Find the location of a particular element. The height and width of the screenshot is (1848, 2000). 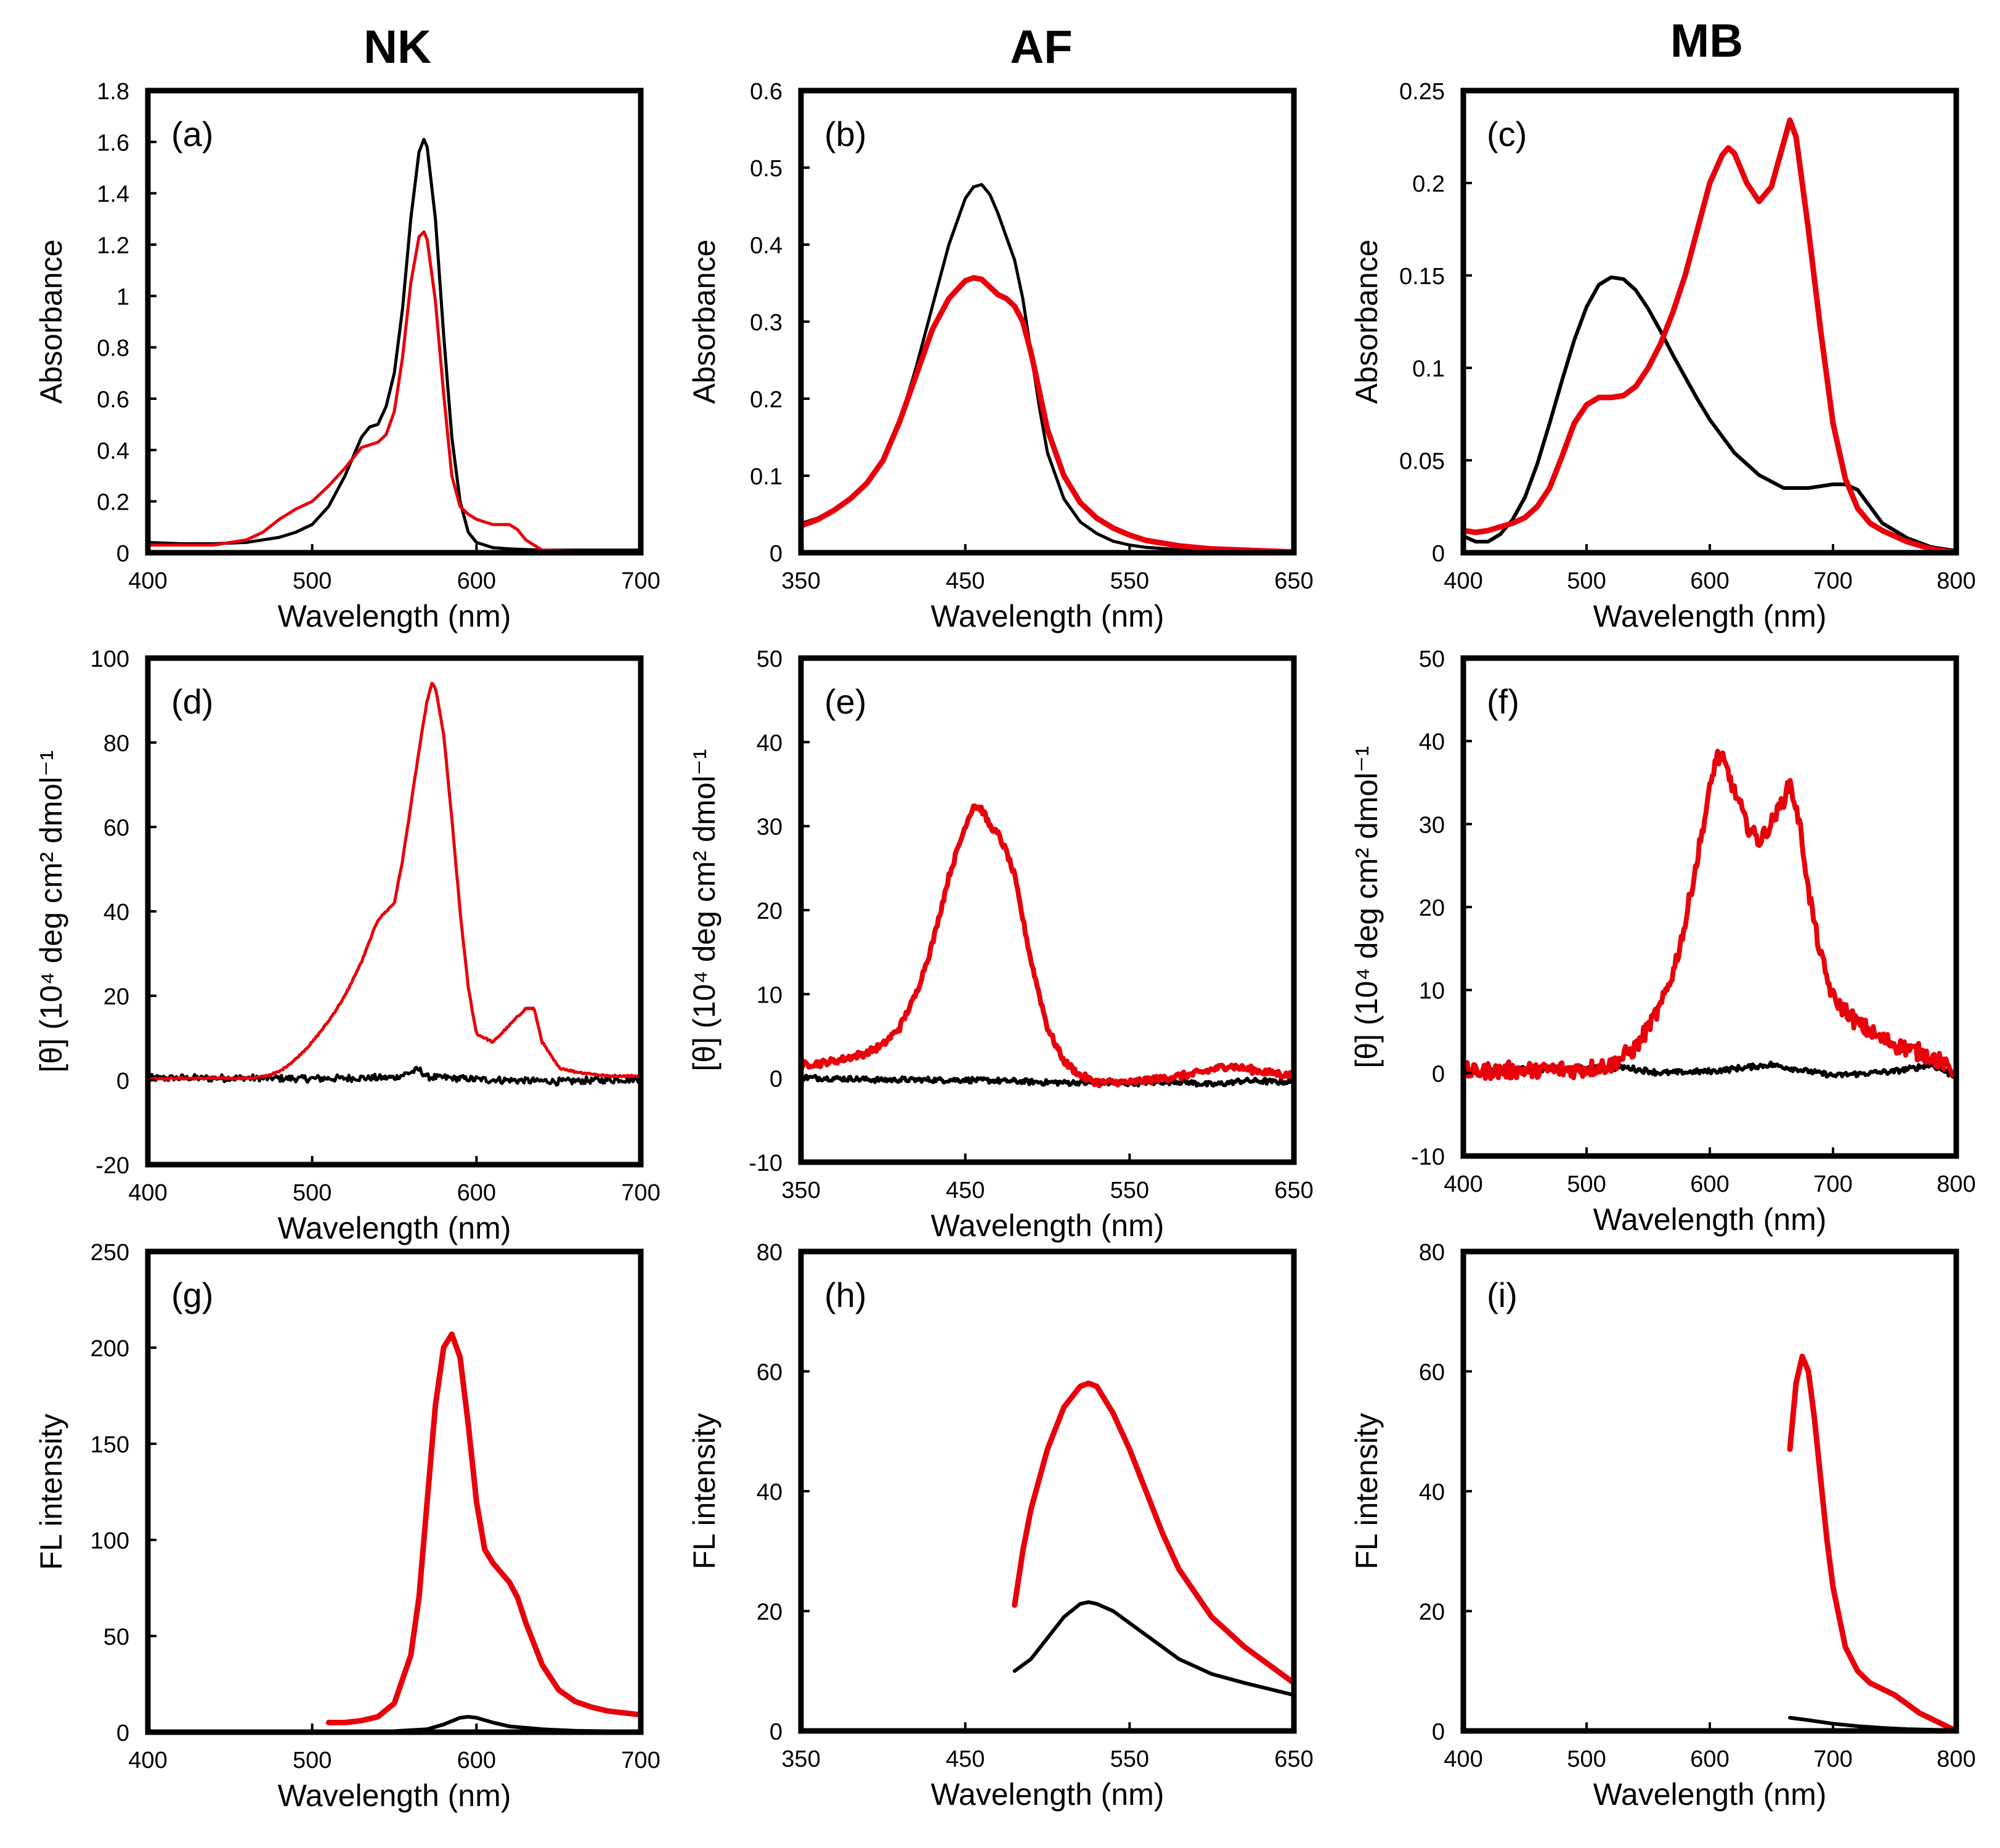

x-tick-label-a-400: 400 is located at coordinates (147, 581).